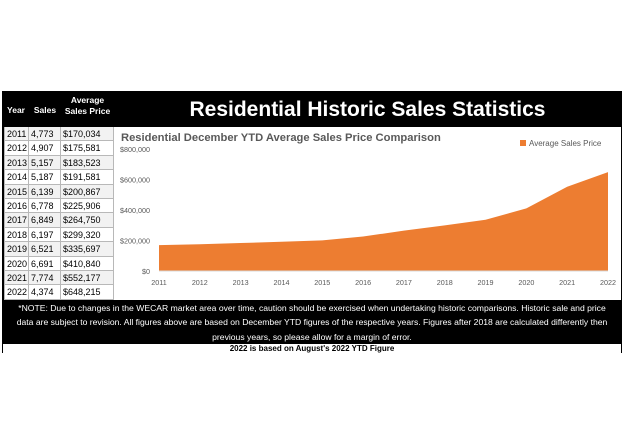 This screenshot has width=624, height=444. I want to click on year-cell: 2015, so click(16, 191).